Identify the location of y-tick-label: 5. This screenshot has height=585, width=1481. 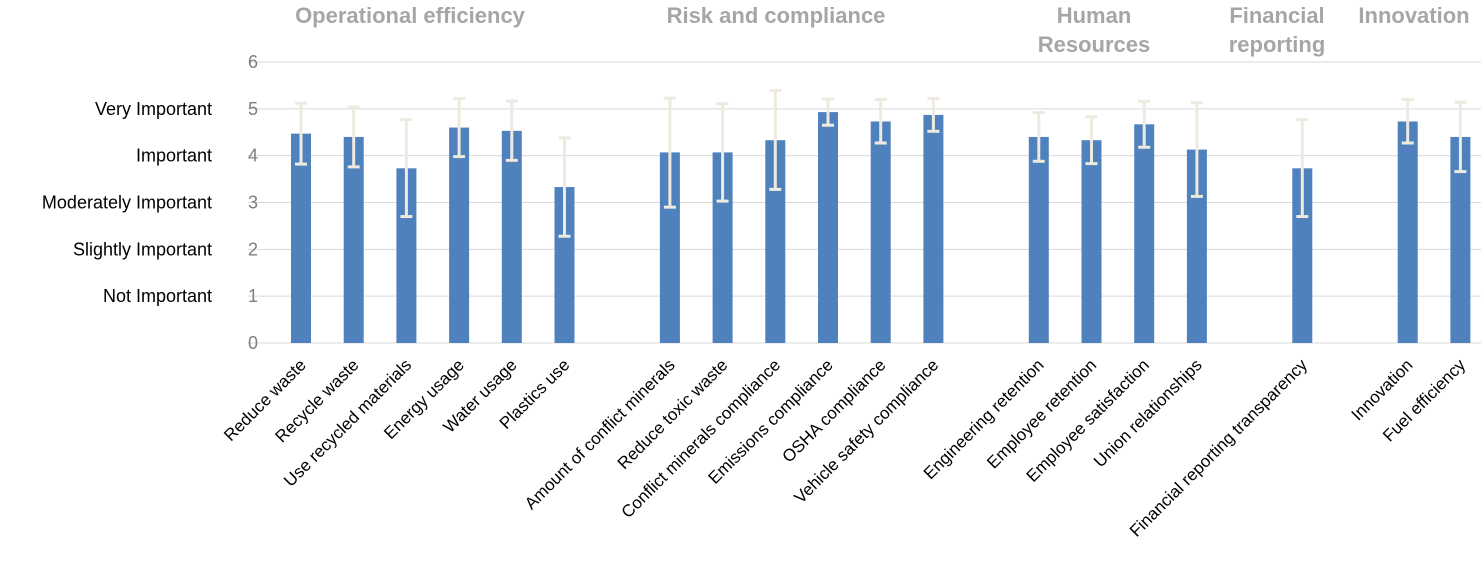
(253, 109).